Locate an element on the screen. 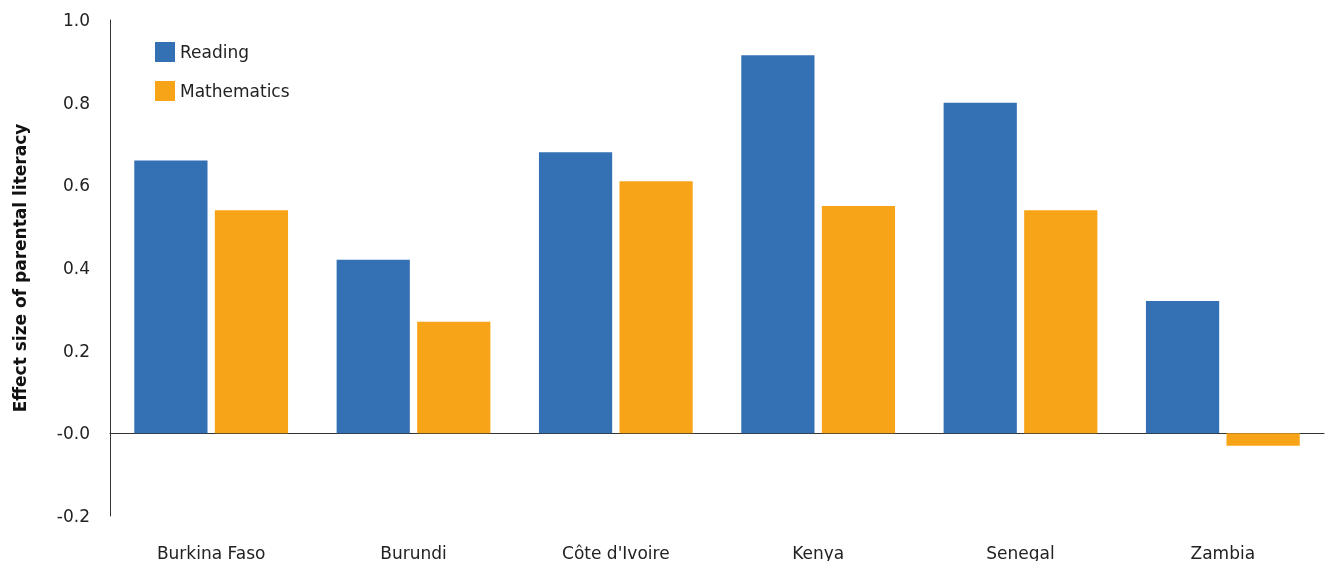 This screenshot has width=1325, height=561. x-tick-label: Côte d'Ivoire is located at coordinates (616, 551).